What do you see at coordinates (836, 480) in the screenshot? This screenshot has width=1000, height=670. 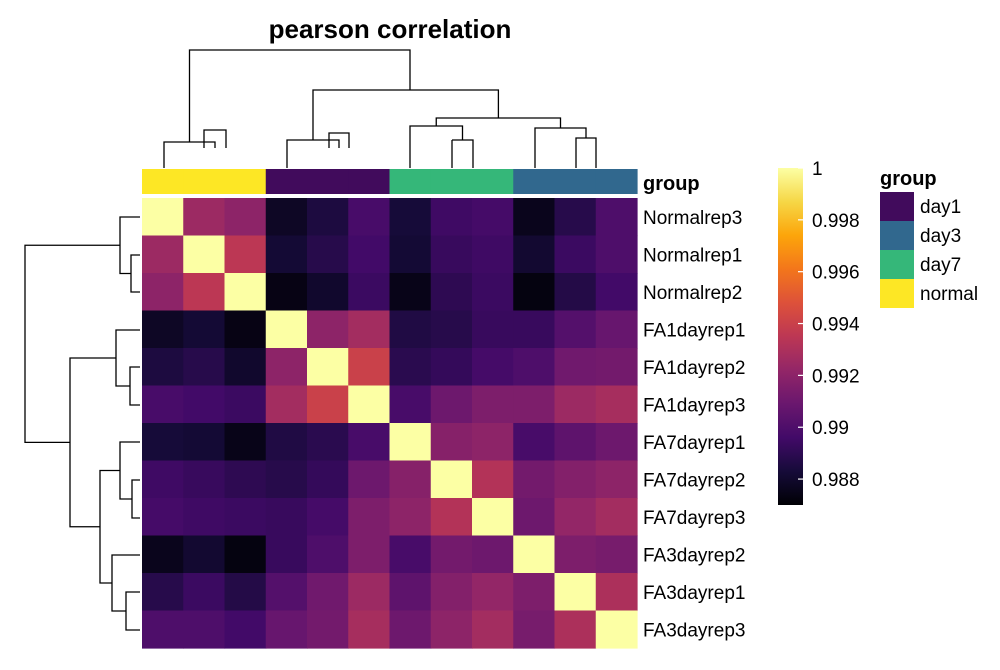 I see `colorbar-tick-label: 0.988` at bounding box center [836, 480].